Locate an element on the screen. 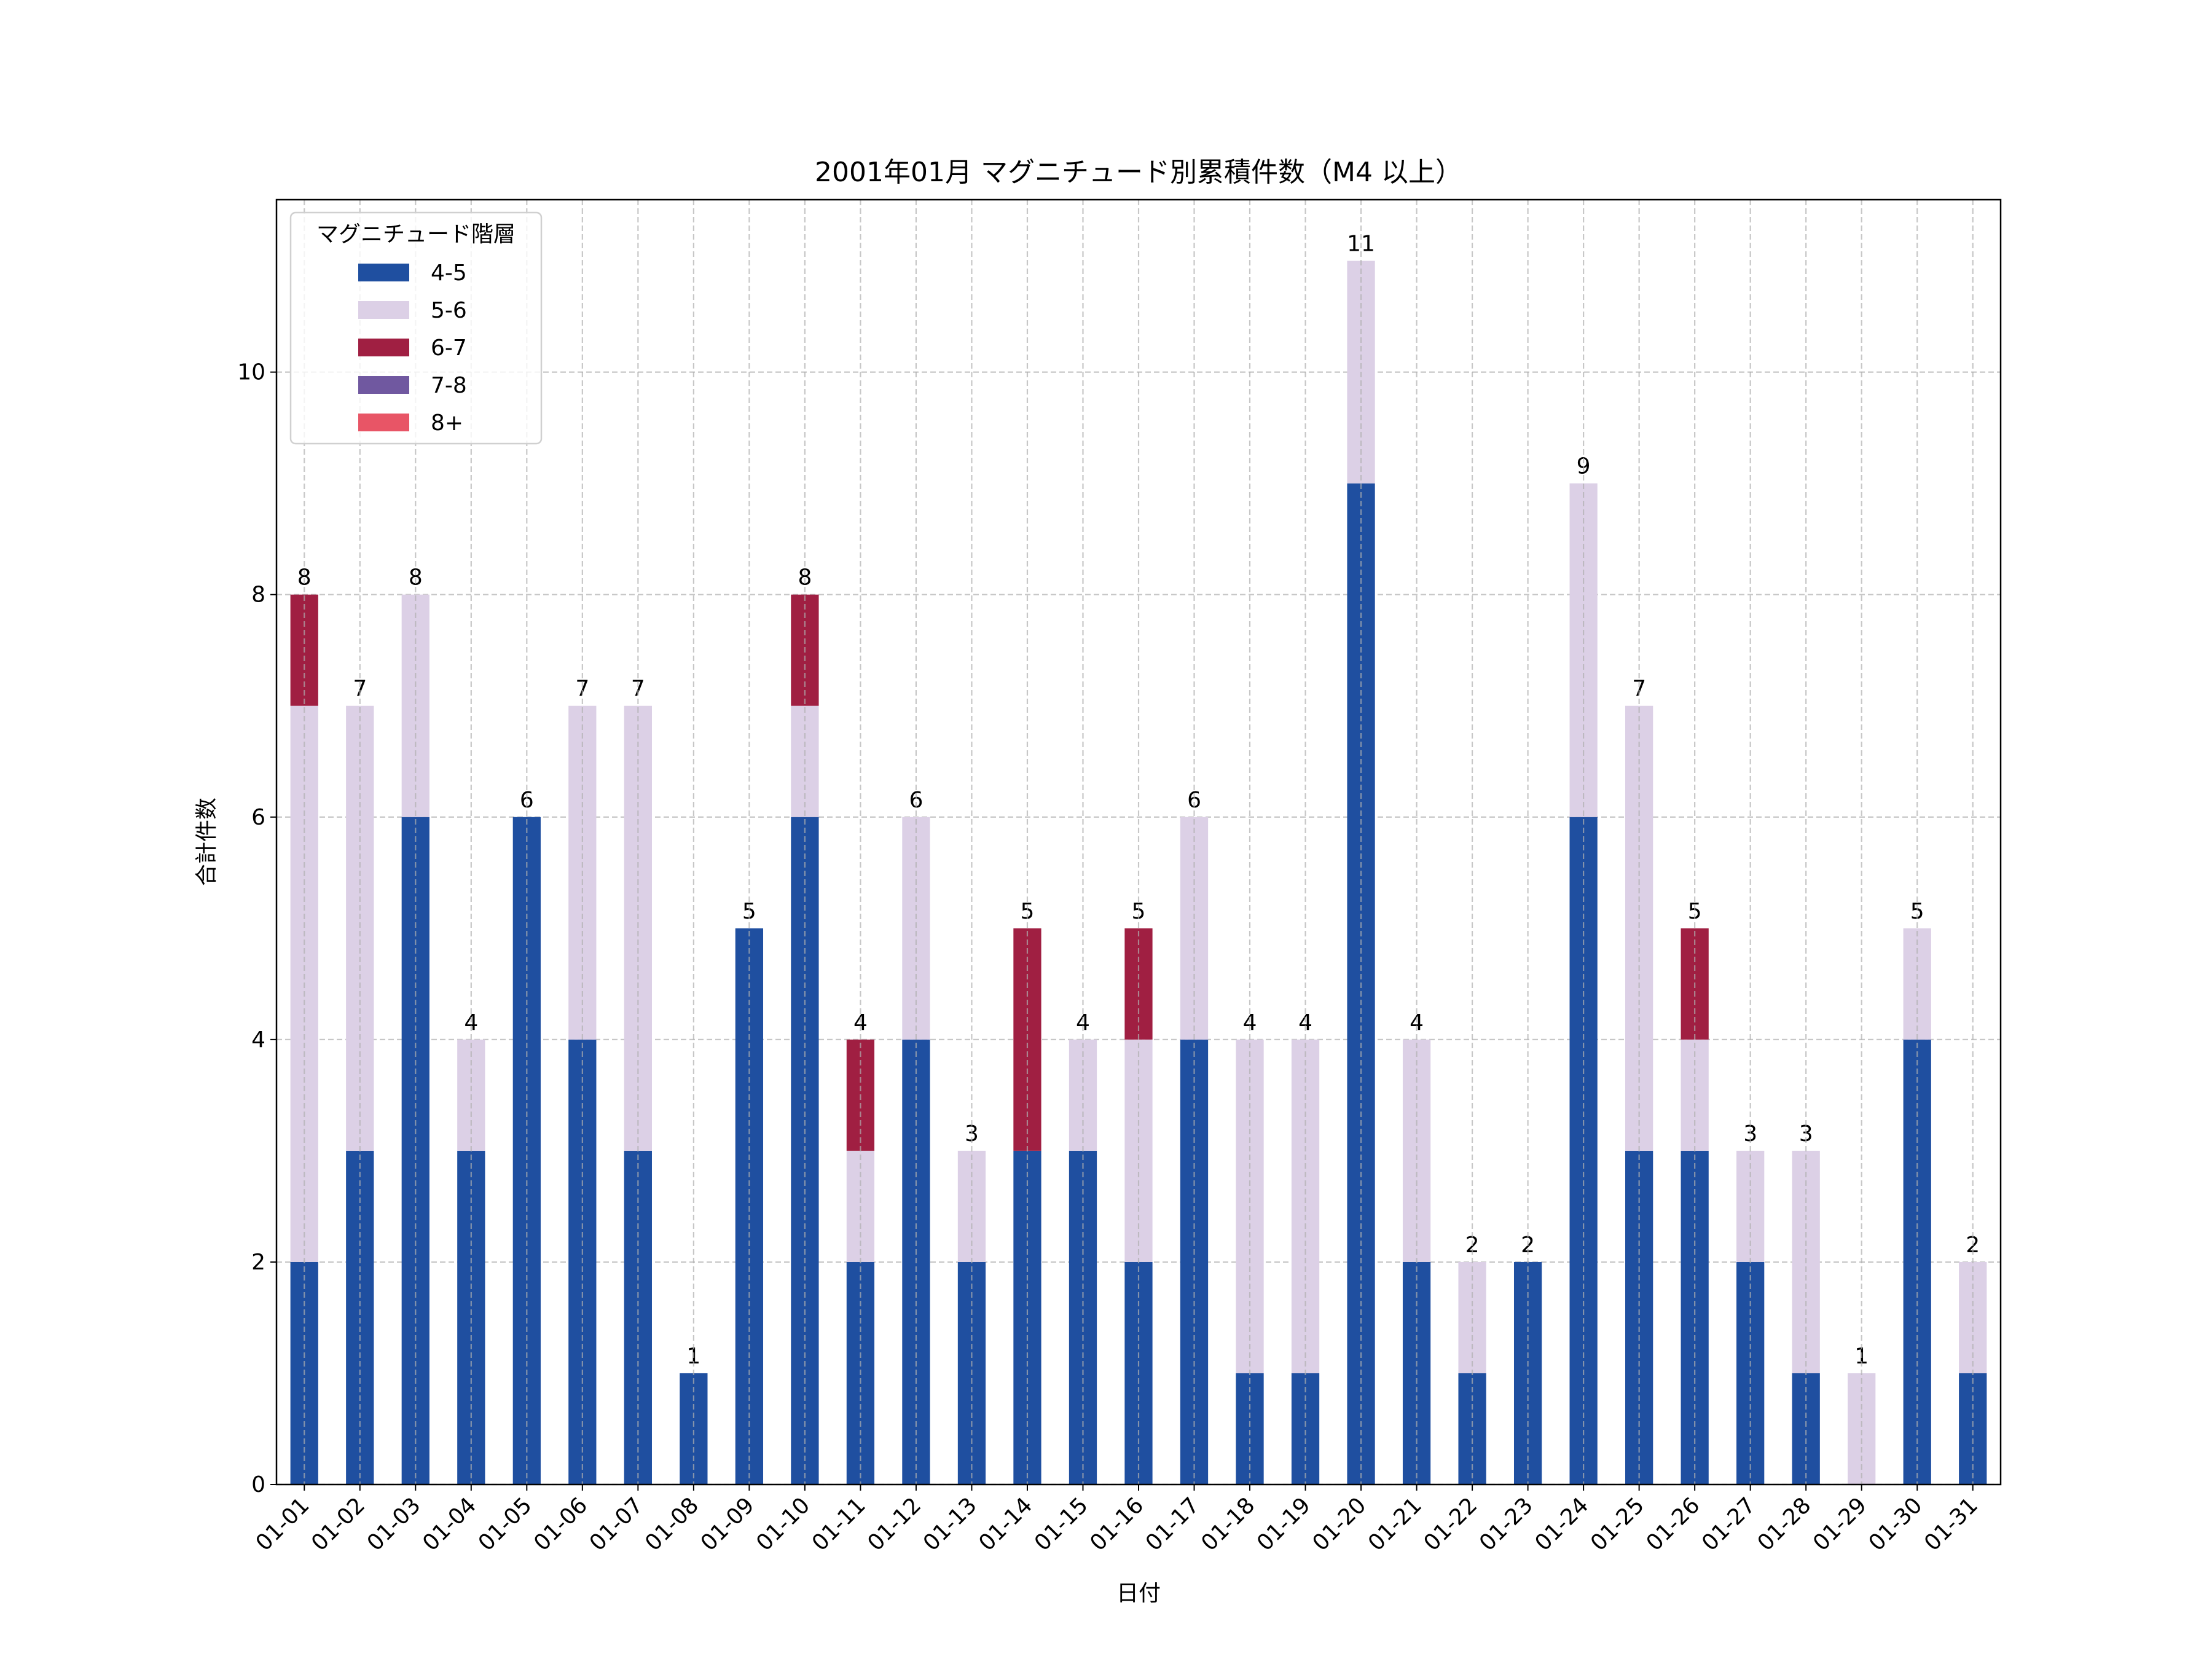  legend-label-6-7: 6-7 is located at coordinates (449, 348).